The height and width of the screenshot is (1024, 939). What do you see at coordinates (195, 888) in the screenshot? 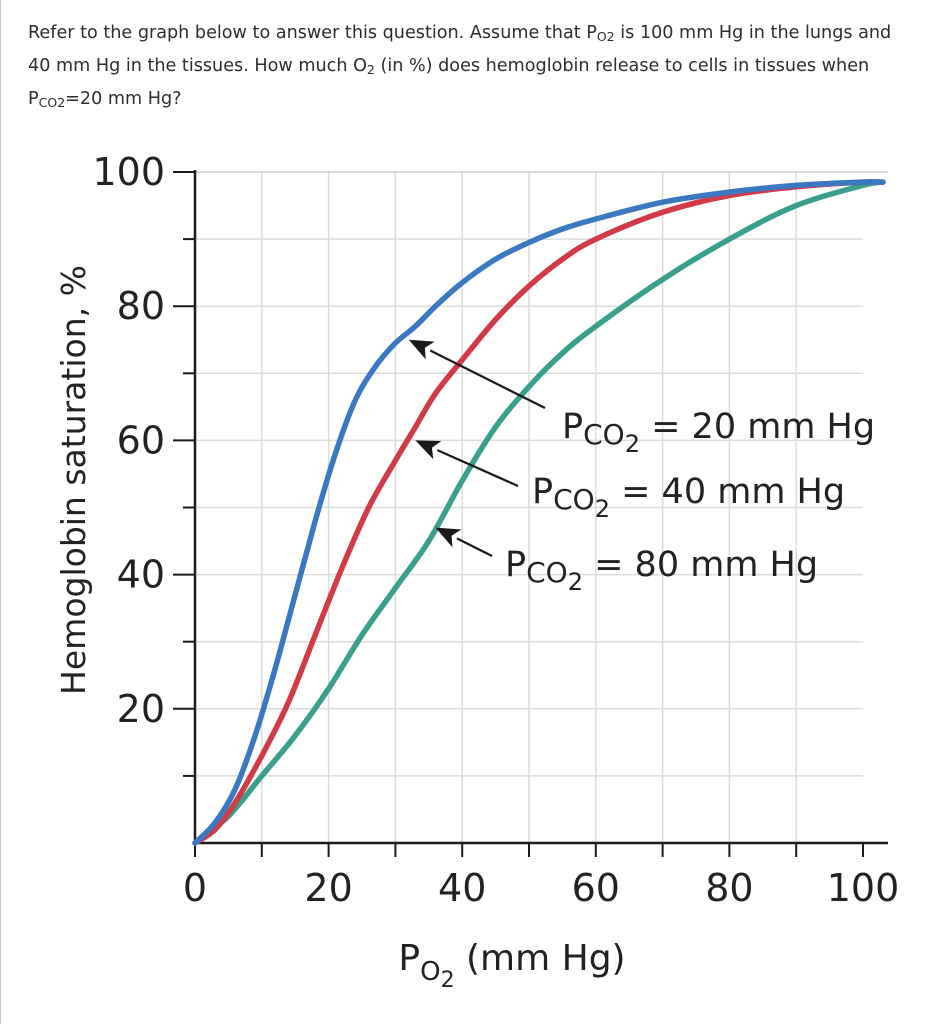
I see `x-tick-label: 0` at bounding box center [195, 888].